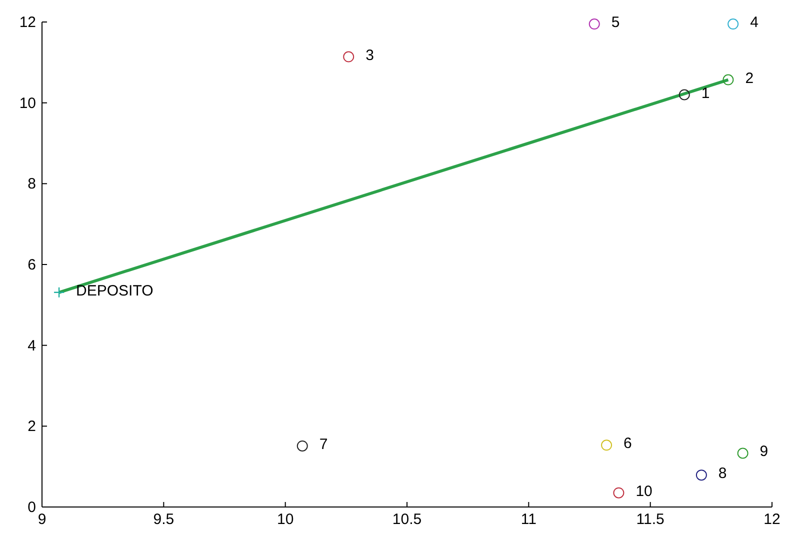 The width and height of the screenshot is (788, 533). I want to click on y-tick-label: 10, so click(27, 103).